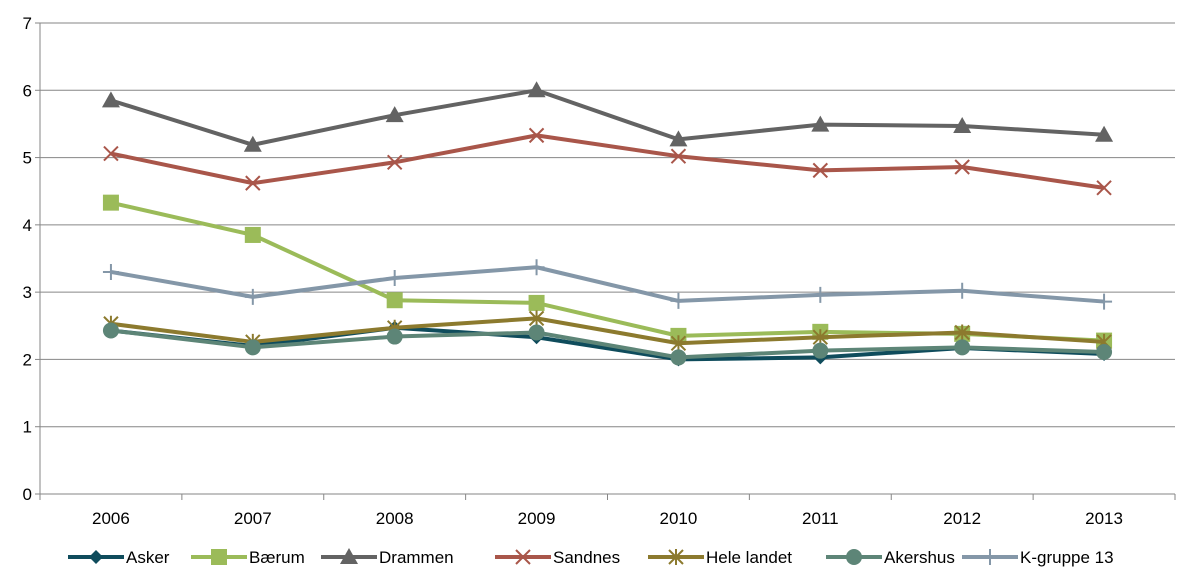 This screenshot has height=579, width=1195. What do you see at coordinates (962, 518) in the screenshot?
I see `x-tick-label-2012: 2012` at bounding box center [962, 518].